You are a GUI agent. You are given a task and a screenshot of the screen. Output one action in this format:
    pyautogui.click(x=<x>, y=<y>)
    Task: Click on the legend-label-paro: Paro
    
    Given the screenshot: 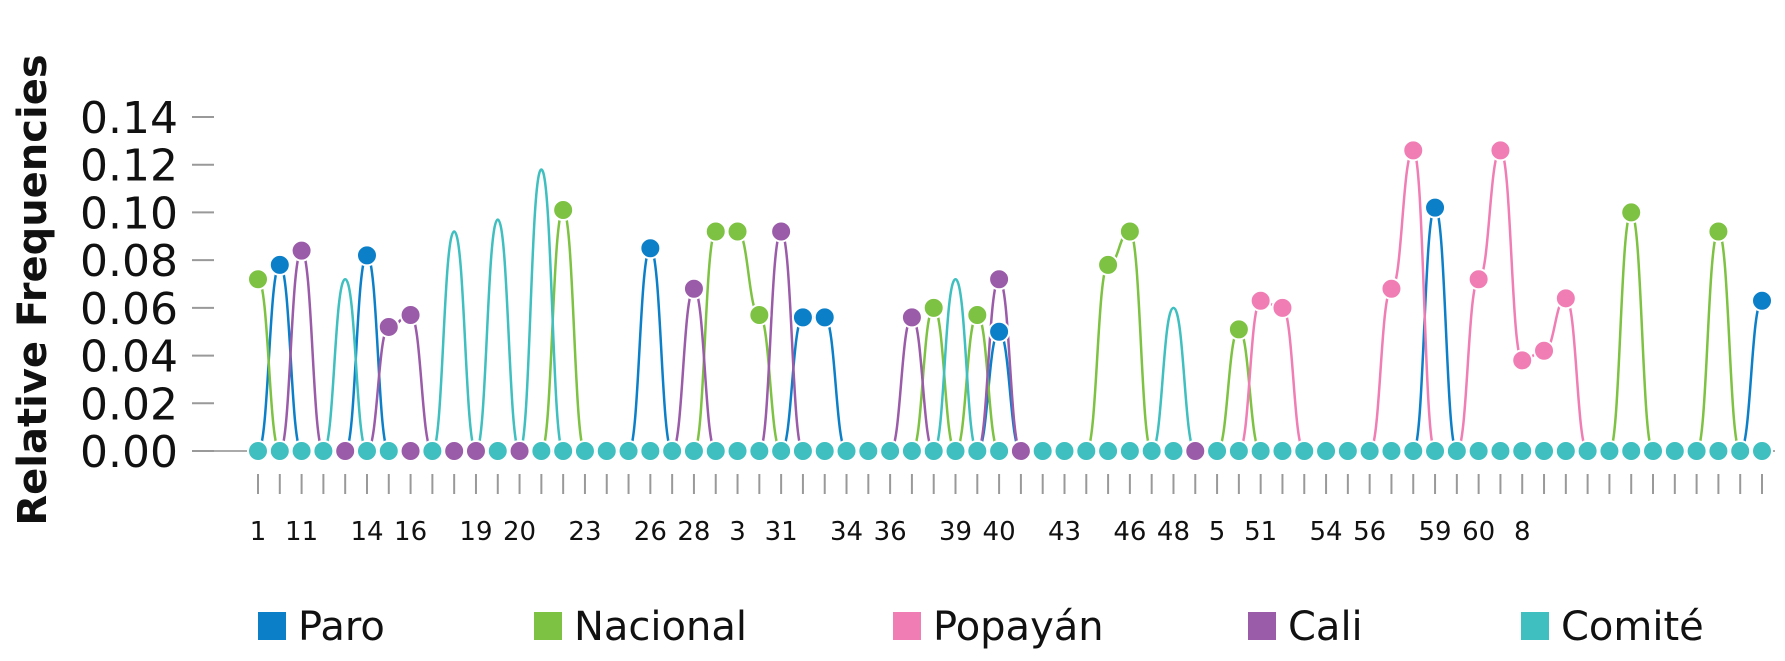 What is the action you would take?
    pyautogui.click(x=341, y=627)
    